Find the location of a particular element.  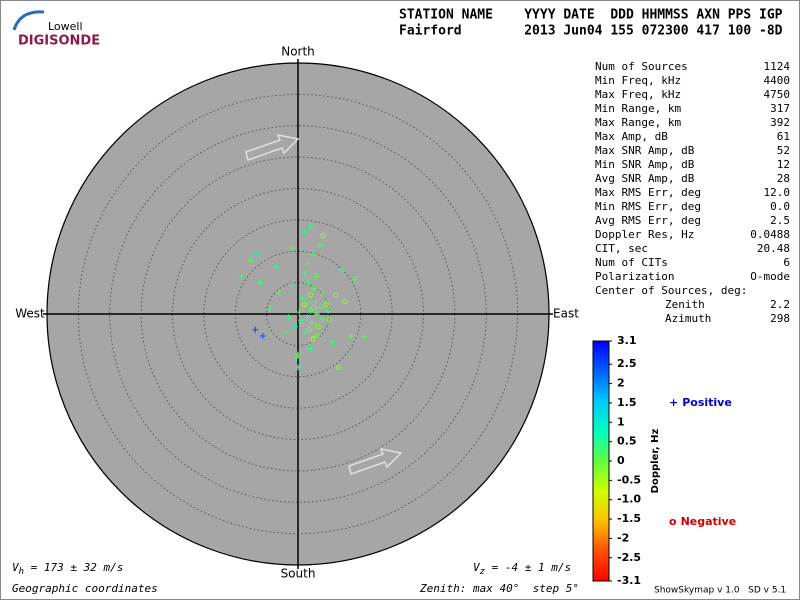

stat-value: O-mode is located at coordinates (770, 276).